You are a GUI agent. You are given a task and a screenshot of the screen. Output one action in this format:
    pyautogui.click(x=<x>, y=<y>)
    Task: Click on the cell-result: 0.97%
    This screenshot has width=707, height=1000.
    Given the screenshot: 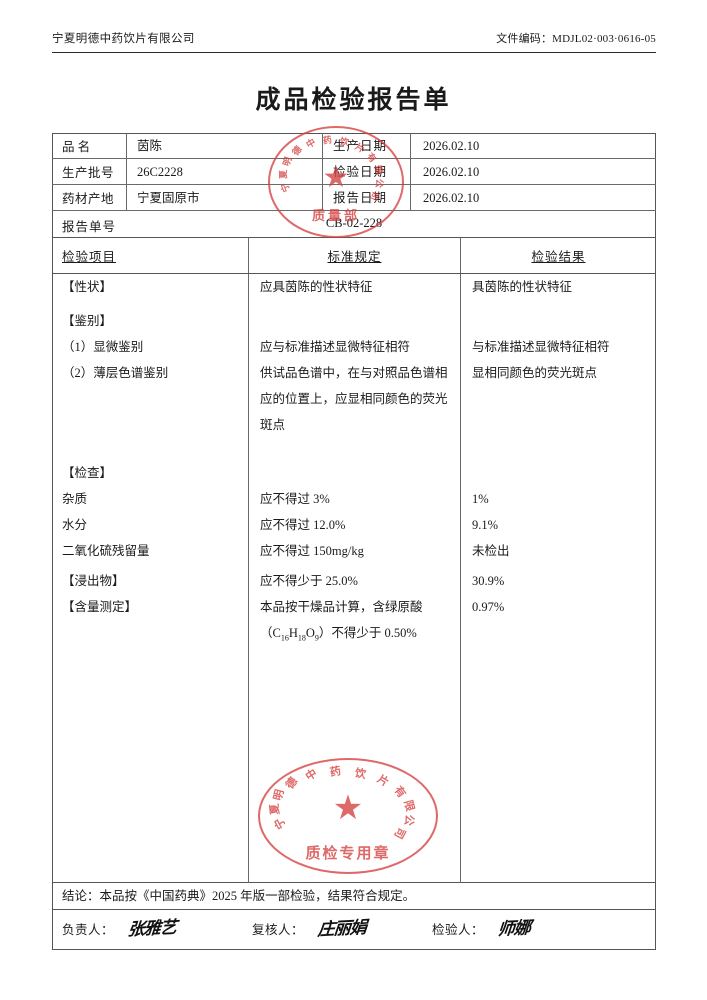 What is the action you would take?
    pyautogui.click(x=488, y=607)
    